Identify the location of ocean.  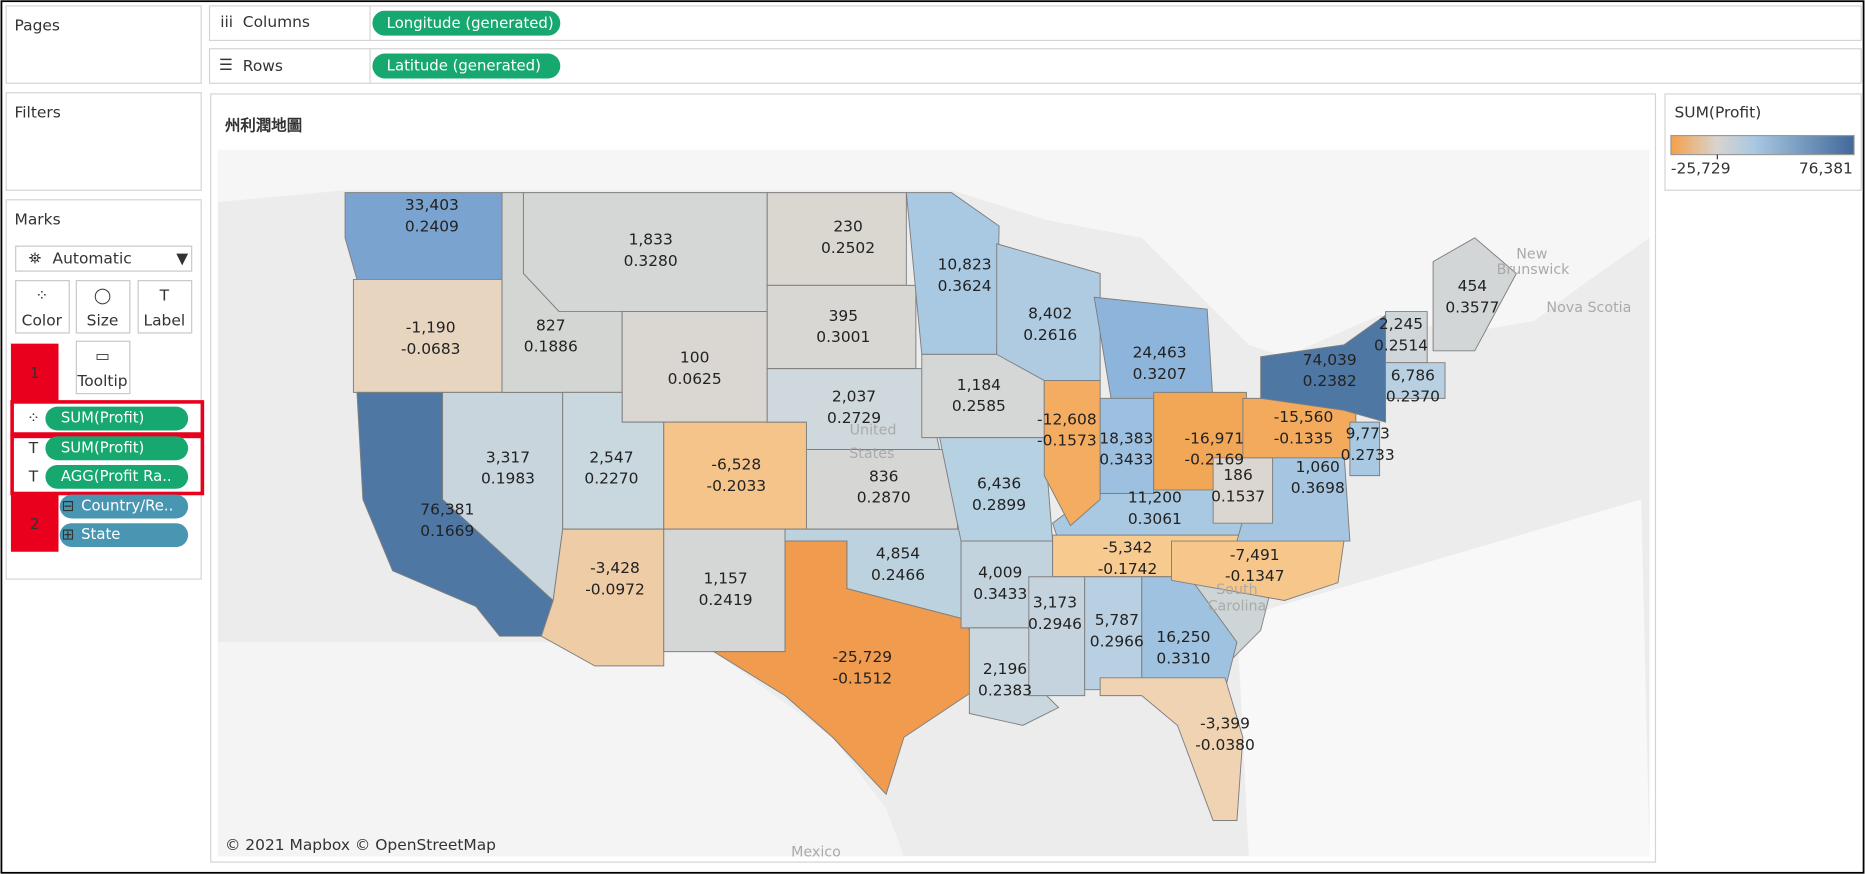
(1443, 678).